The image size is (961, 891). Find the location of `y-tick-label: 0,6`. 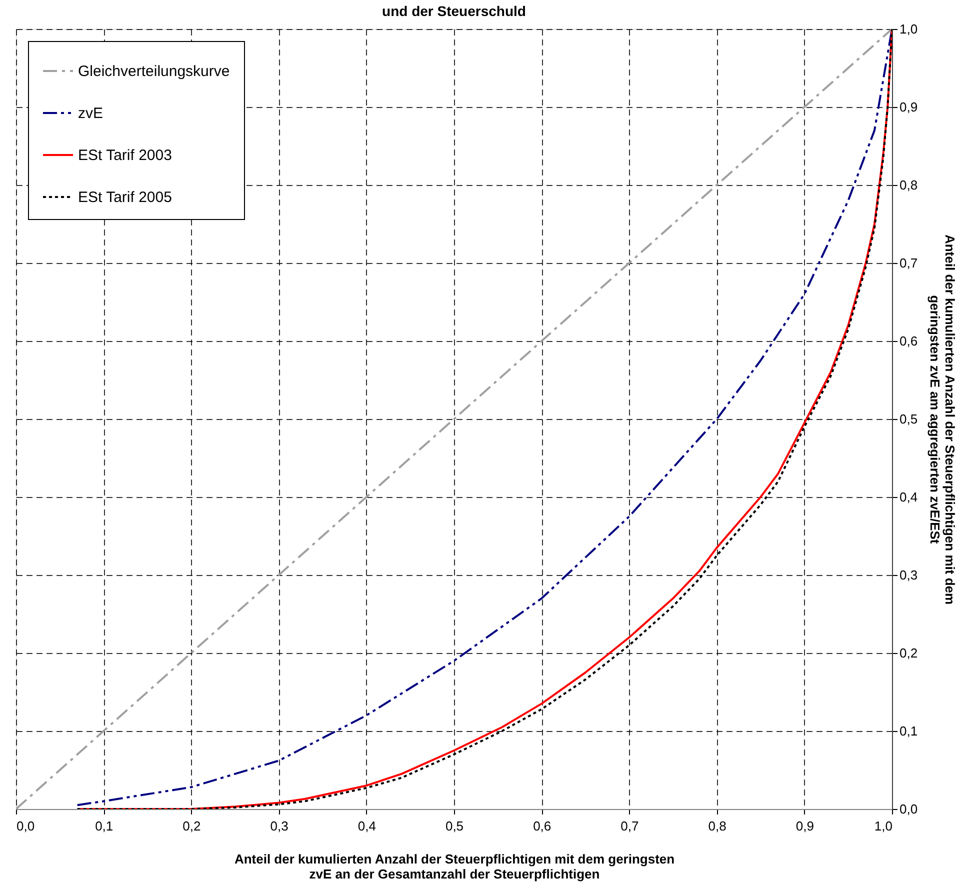

y-tick-label: 0,6 is located at coordinates (909, 341).